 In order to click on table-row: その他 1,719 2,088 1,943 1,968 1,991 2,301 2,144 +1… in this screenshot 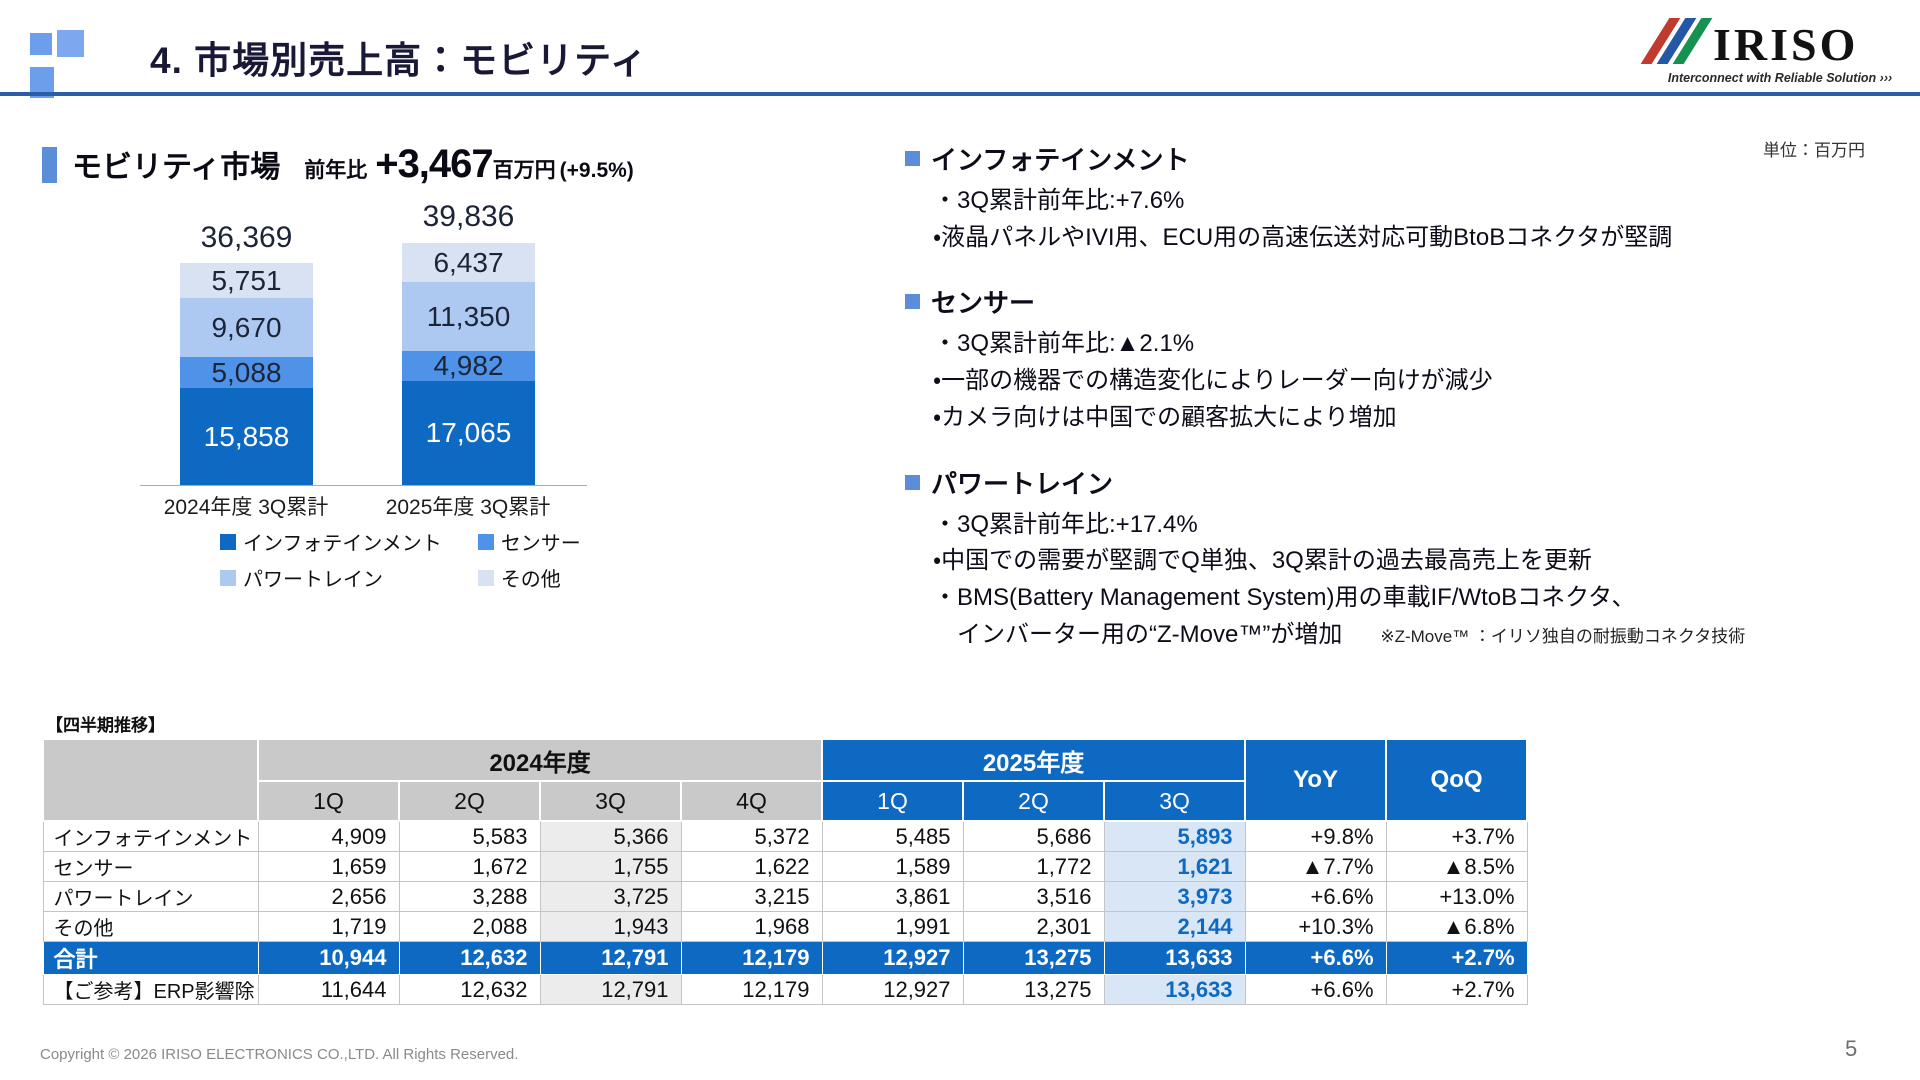, I will do `click(785, 926)`.